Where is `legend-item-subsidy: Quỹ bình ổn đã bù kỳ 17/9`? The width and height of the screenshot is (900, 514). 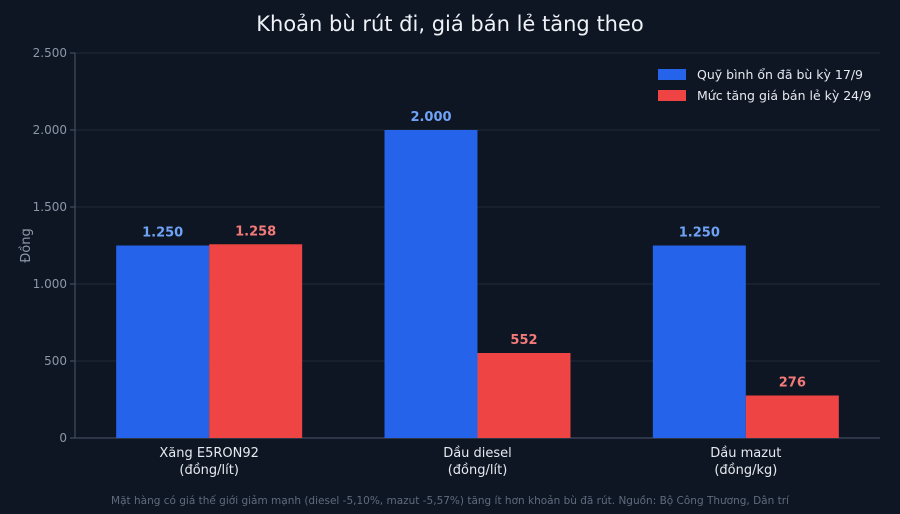 legend-item-subsidy: Quỹ bình ổn đã bù kỳ 17/9 is located at coordinates (764, 74).